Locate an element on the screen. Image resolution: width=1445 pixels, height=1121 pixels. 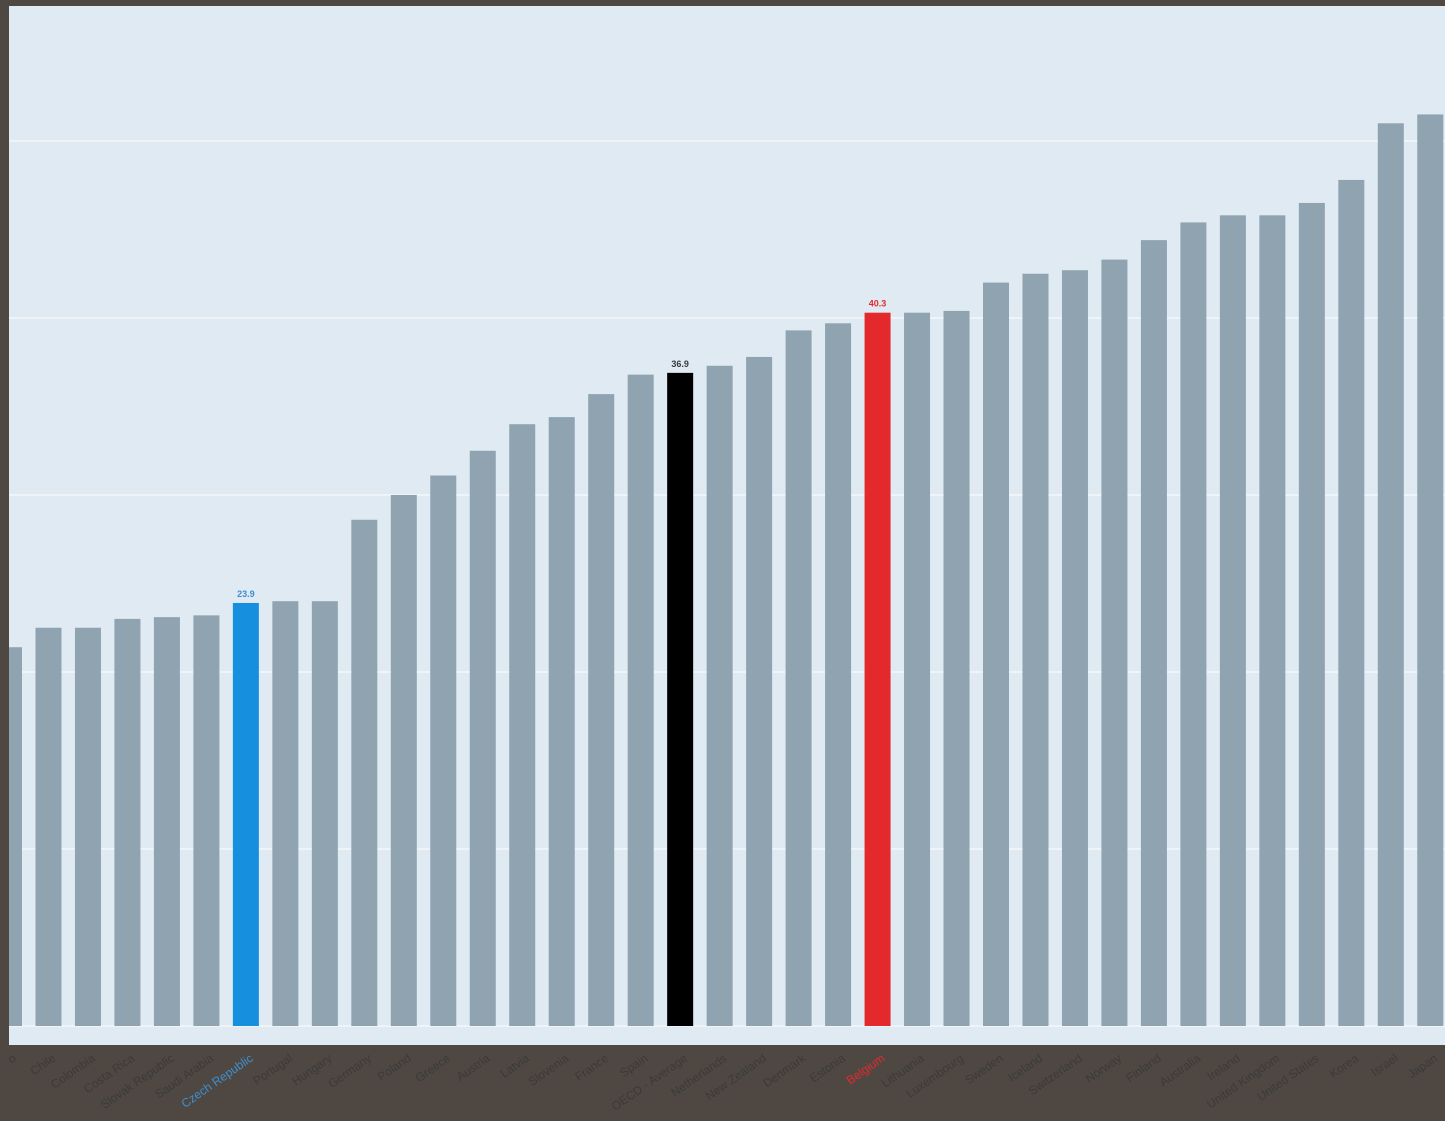
tick-label-austria: Austria is located at coordinates (473, 1067).